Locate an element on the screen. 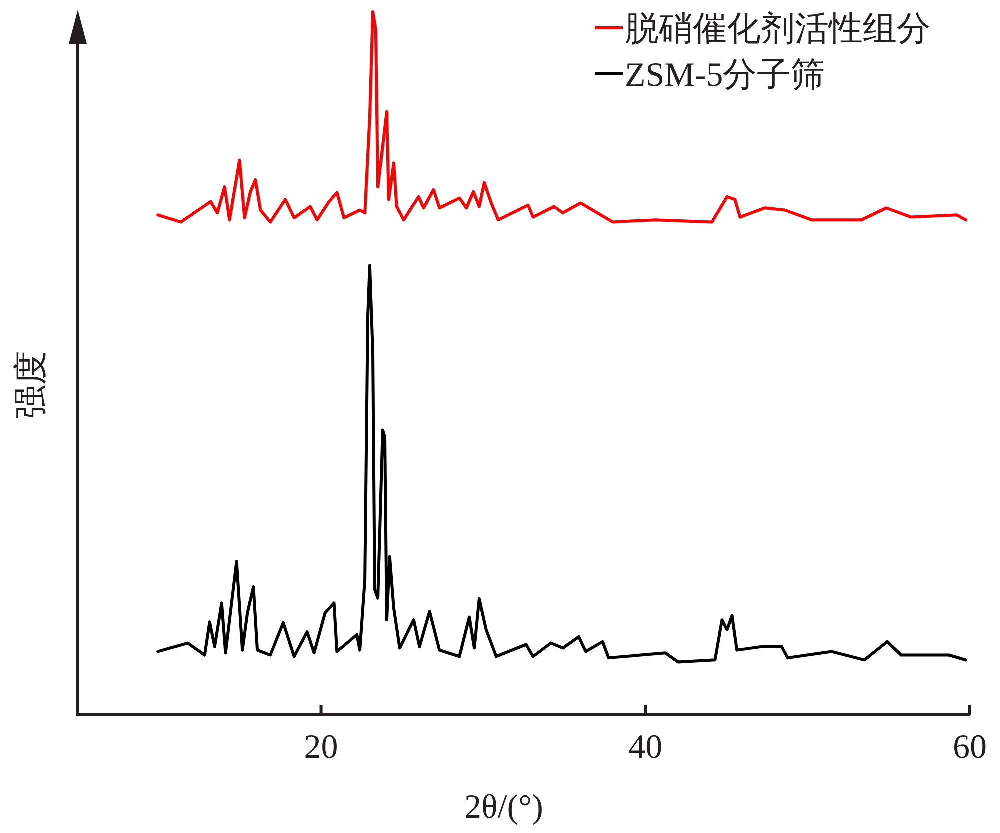 The height and width of the screenshot is (833, 1000). x-label: 2θ/(°) is located at coordinates (504, 807).